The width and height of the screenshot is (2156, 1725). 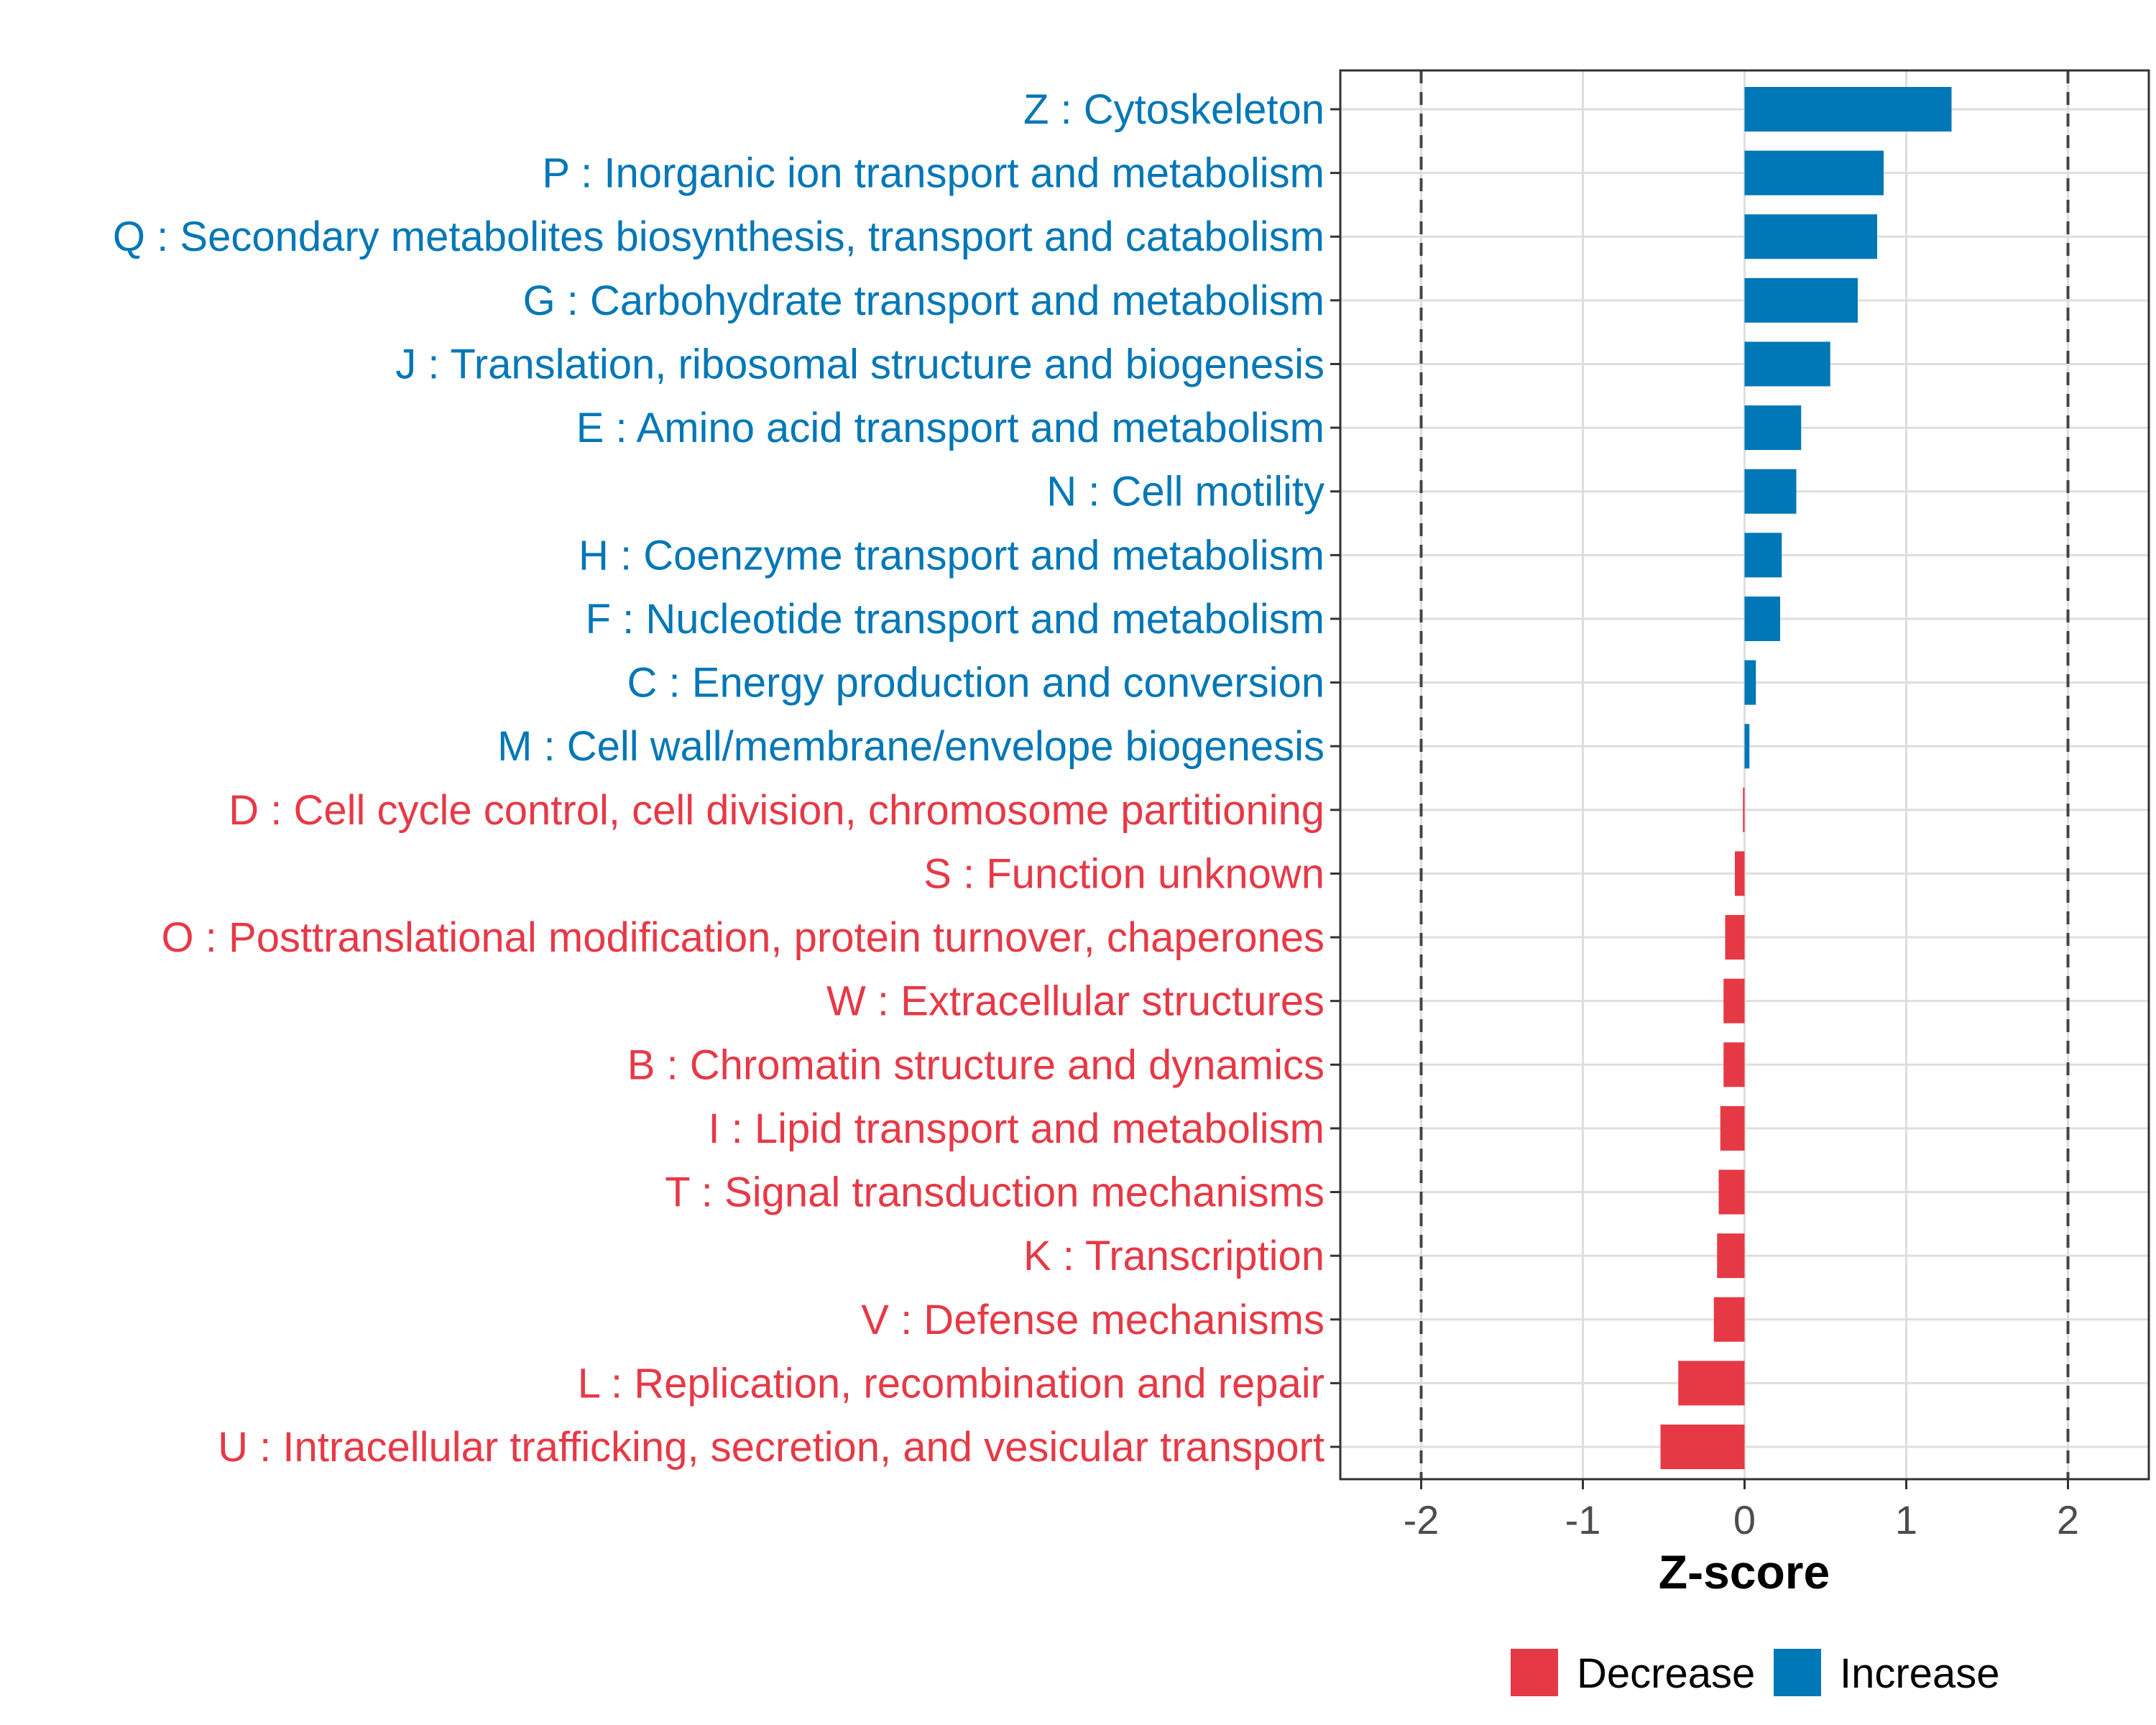 What do you see at coordinates (1422, 1519) in the screenshot?
I see `x-tick-label: -2` at bounding box center [1422, 1519].